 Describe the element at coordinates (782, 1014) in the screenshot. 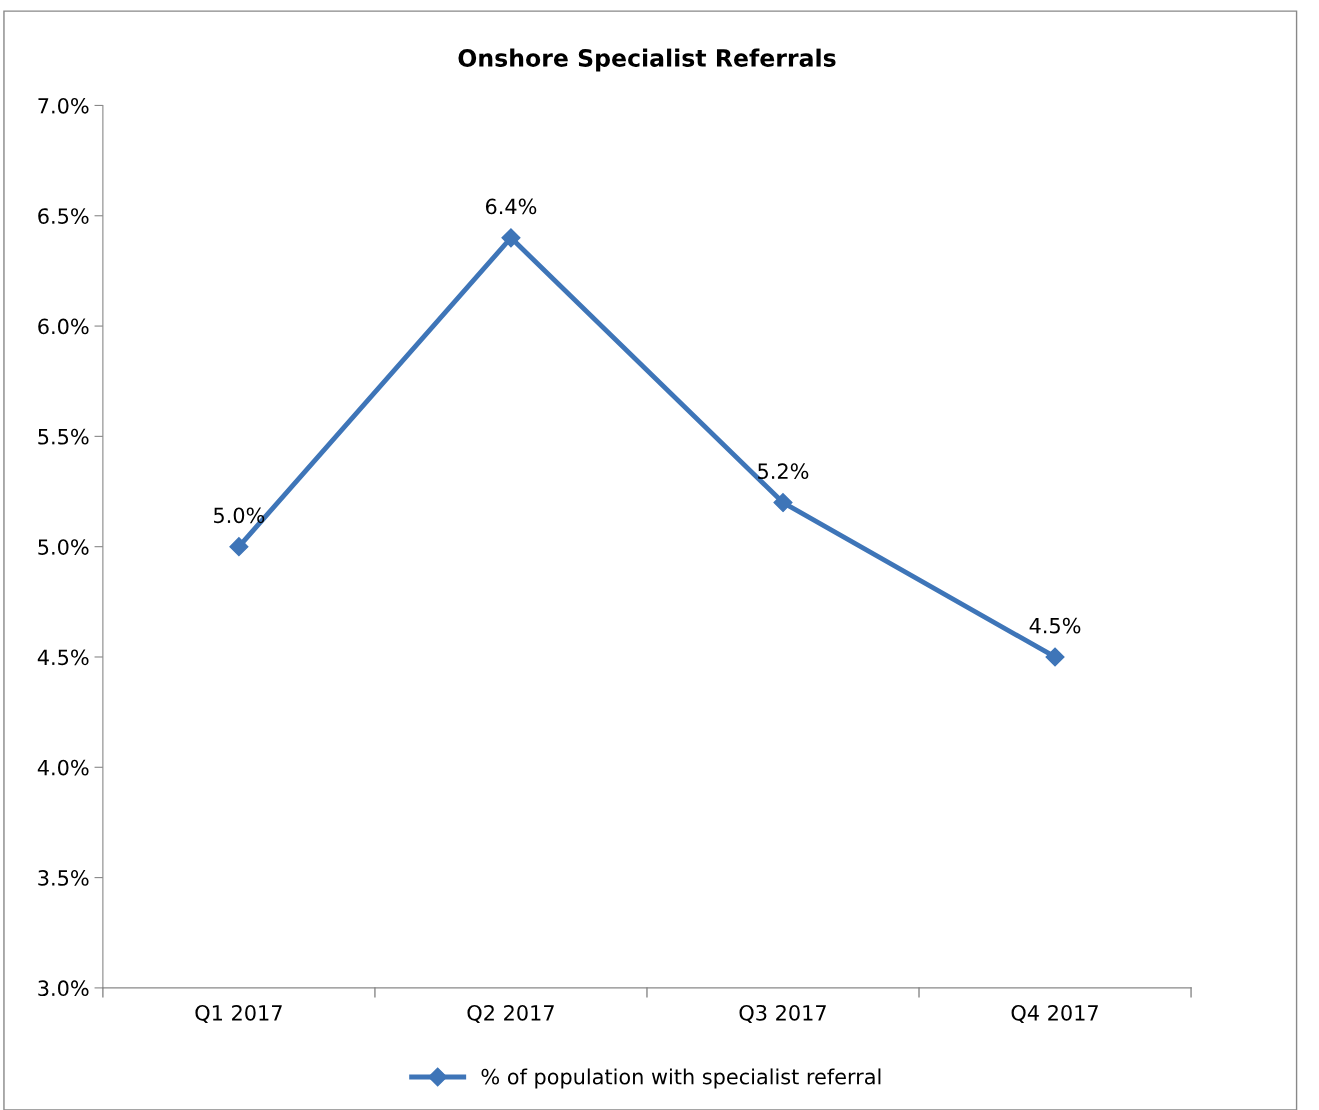

I see `x-tick-label: Q3 2017` at that location.